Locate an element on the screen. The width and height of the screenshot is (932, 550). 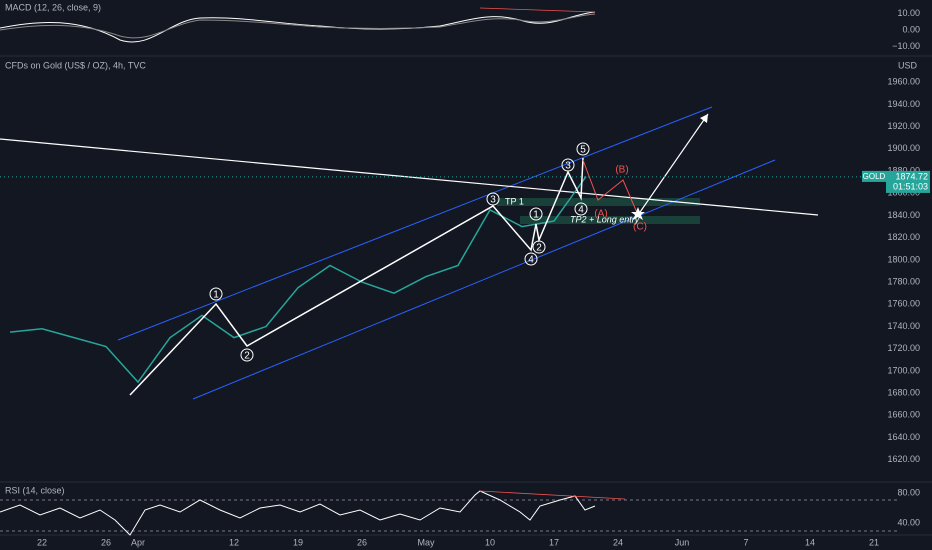
x-tick-label: 17 is located at coordinates (554, 542).